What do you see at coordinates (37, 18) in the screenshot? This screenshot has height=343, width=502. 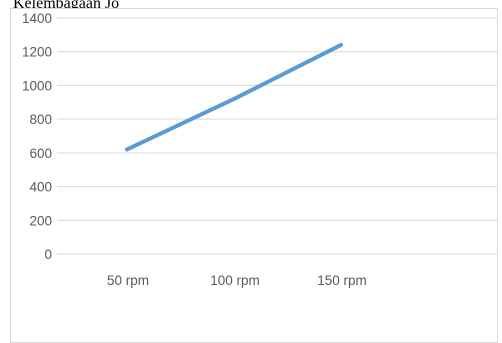 I see `y-tick-label: 1400` at bounding box center [37, 18].